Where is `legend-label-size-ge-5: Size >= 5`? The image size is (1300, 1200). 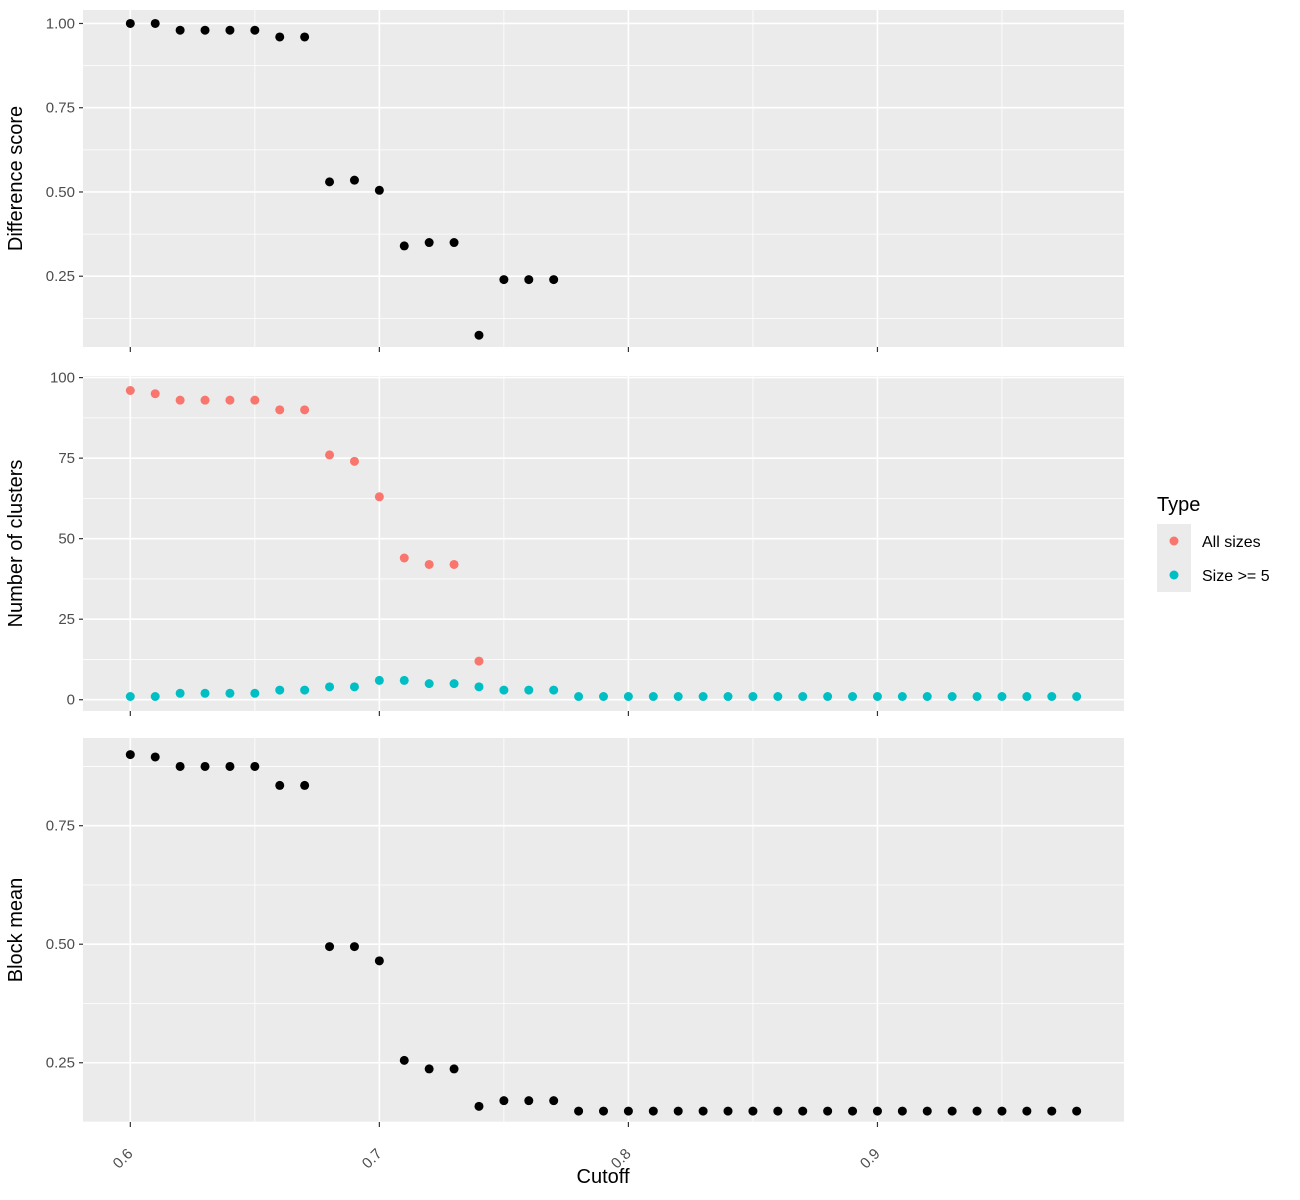
legend-label-size-ge-5: Size >= 5 is located at coordinates (1236, 576).